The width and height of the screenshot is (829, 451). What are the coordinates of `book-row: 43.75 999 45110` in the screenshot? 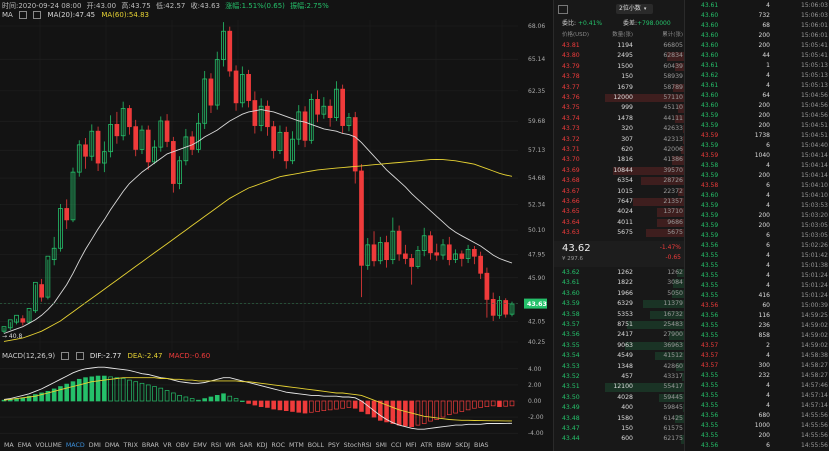 It's located at (619, 108).